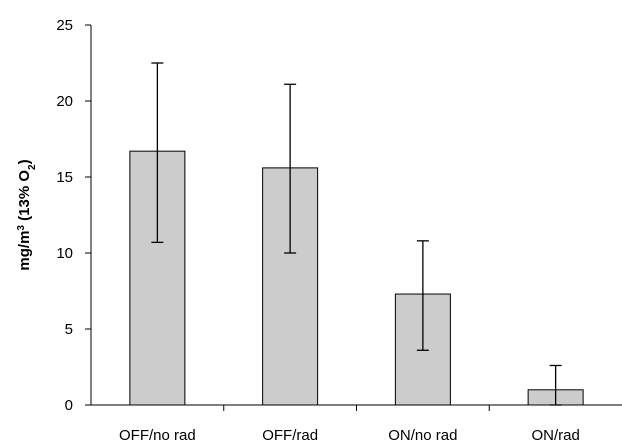 The image size is (622, 445). What do you see at coordinates (555, 435) in the screenshot?
I see `x-category-label: ON/rad` at bounding box center [555, 435].